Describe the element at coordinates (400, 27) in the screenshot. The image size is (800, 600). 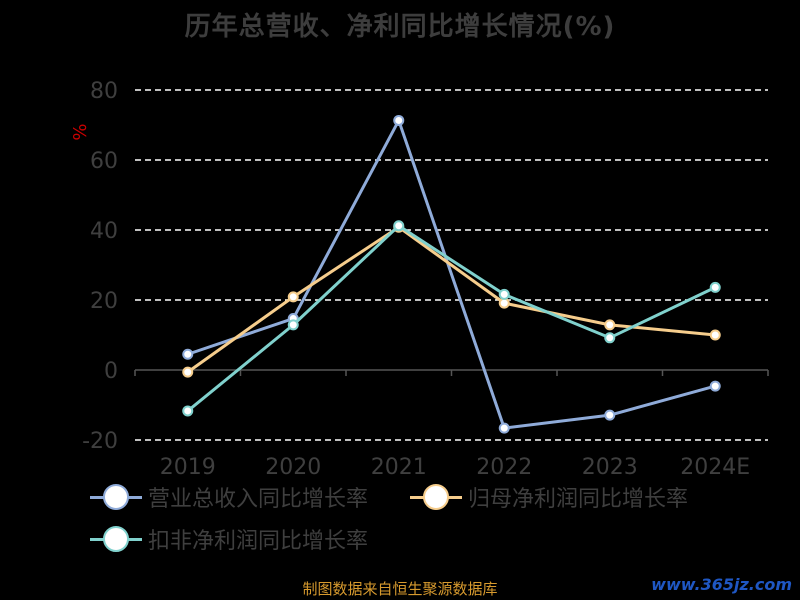
I see `chart-title: 历年总营收、净利同比增长情况(%)` at that location.